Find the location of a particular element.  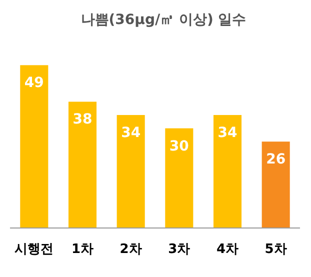

data-label: 26 is located at coordinates (276, 160).